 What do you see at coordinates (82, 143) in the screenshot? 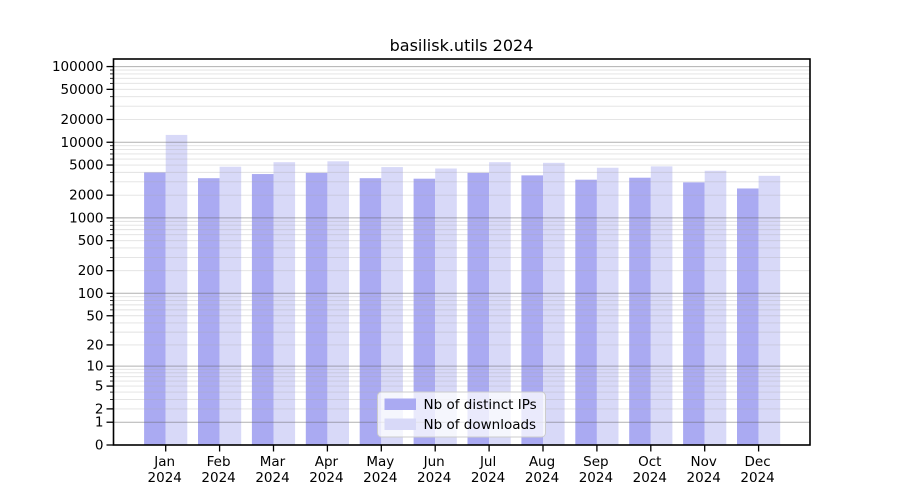
I see `y-tick-label-10000: 10000` at bounding box center [82, 143].